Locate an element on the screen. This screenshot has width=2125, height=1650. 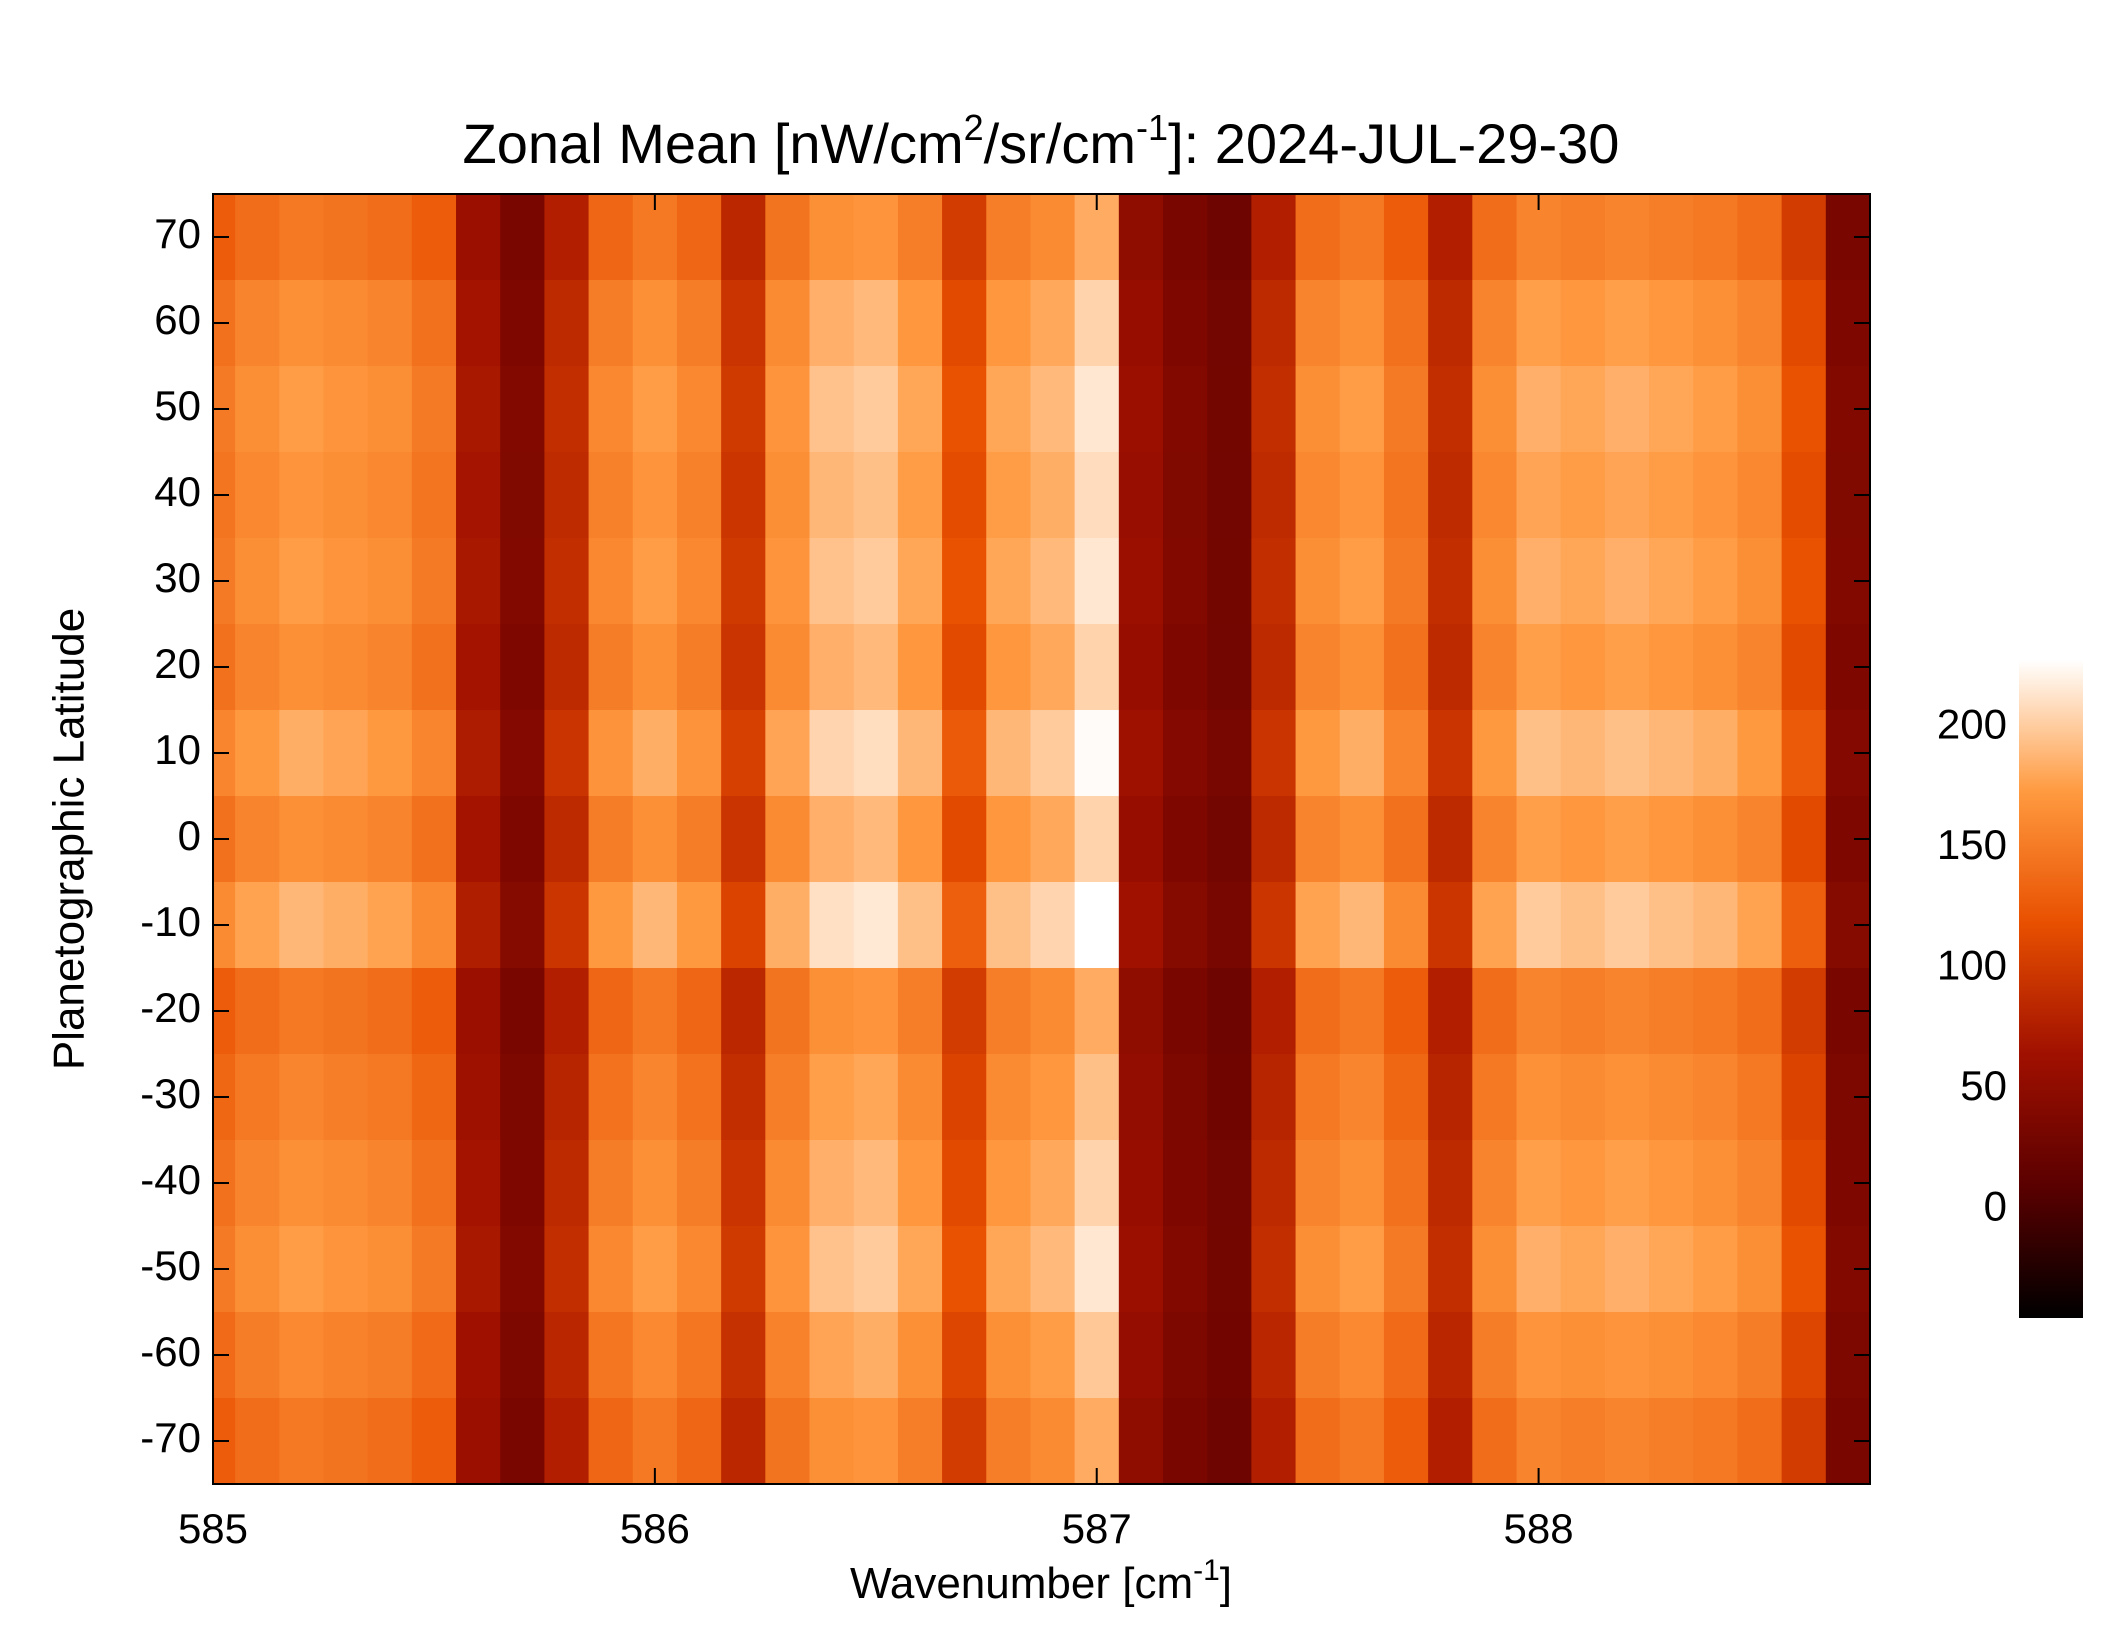
colorbar is located at coordinates (2051, 989).